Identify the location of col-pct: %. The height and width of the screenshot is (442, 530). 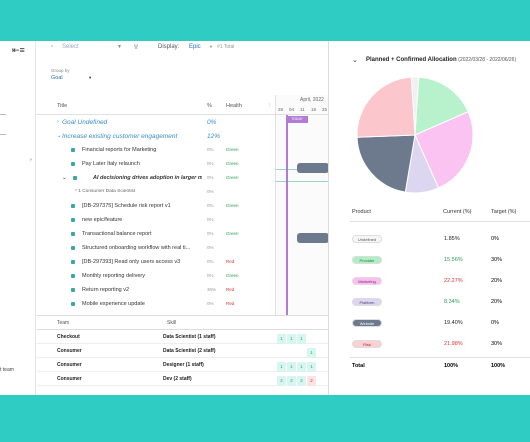
(209, 106).